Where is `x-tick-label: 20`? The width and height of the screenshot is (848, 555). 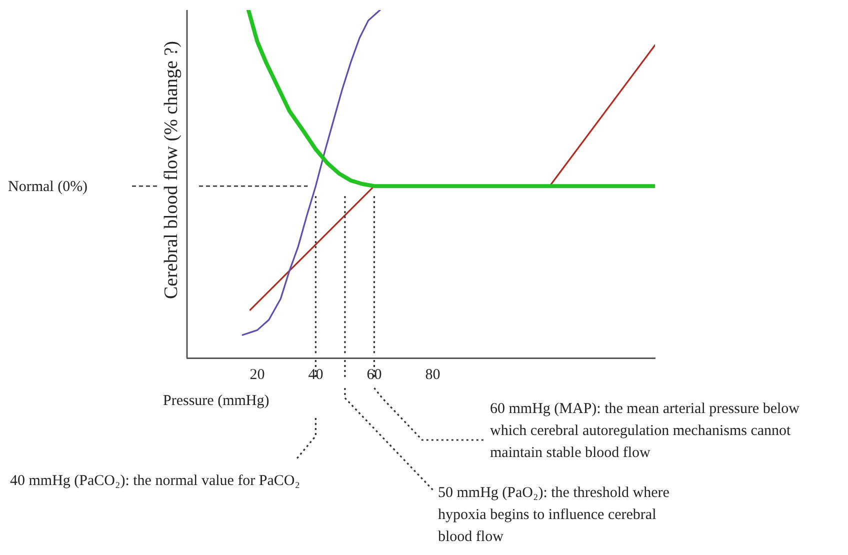 x-tick-label: 20 is located at coordinates (257, 374).